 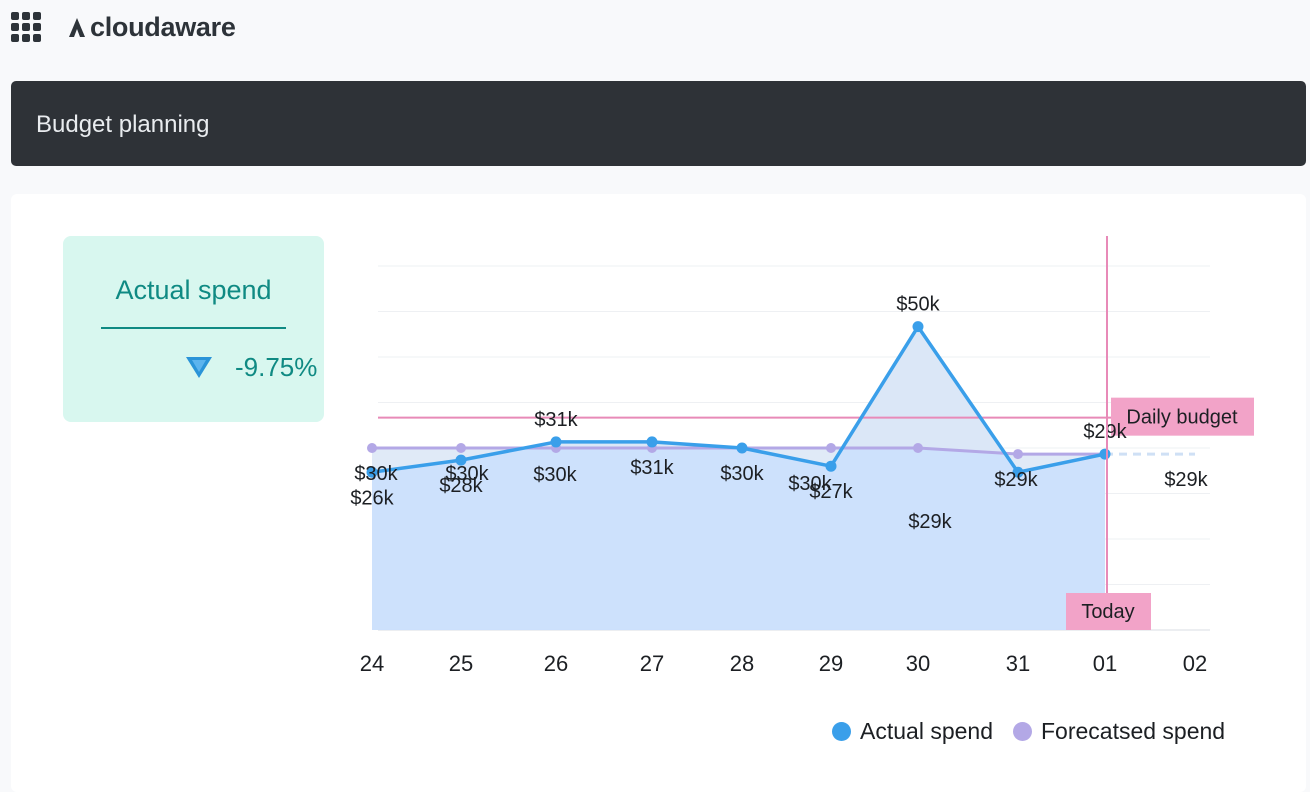 I want to click on x-tick-label: 27, so click(x=652, y=663).